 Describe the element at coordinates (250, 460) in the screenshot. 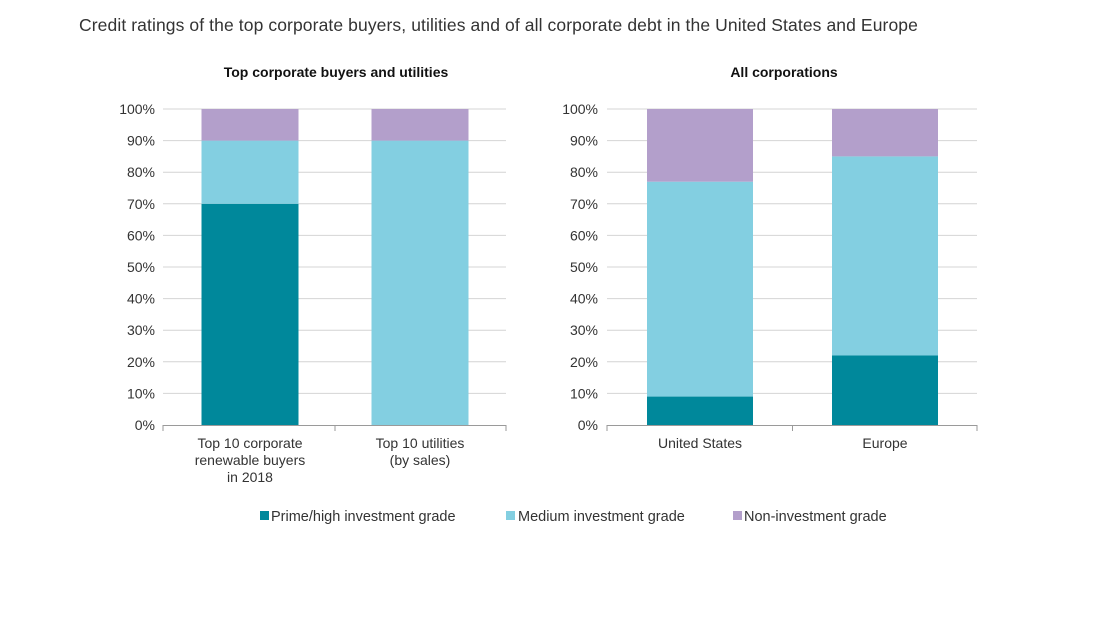

I see `category-label: Top 10 corporate renewable buyers in 2018` at that location.